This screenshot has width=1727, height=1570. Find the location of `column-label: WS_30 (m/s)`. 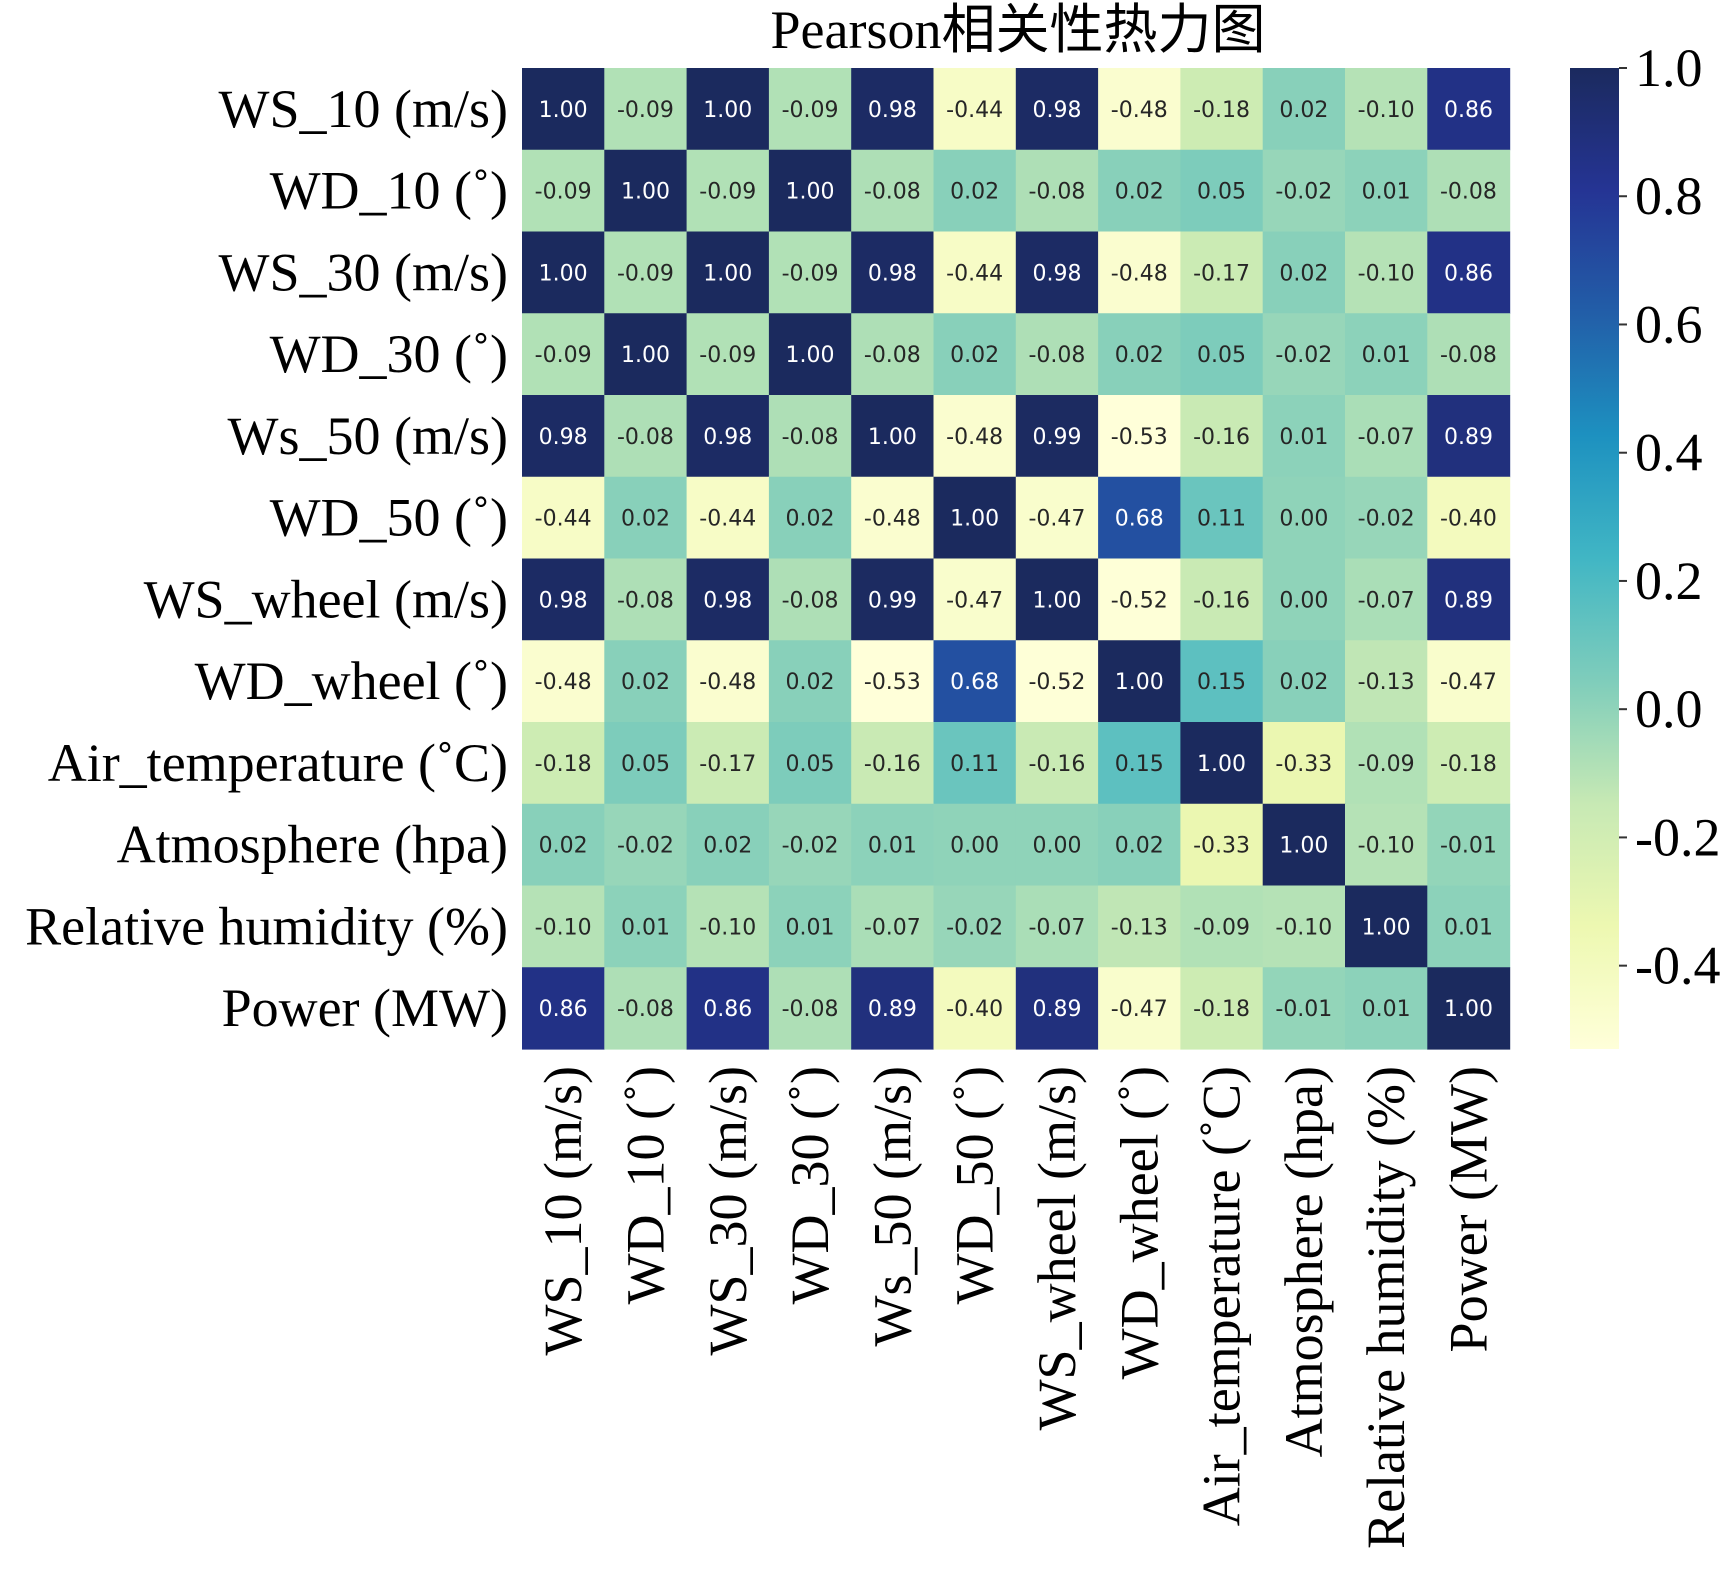

column-label: WS_30 (m/s) is located at coordinates (728, 1211).